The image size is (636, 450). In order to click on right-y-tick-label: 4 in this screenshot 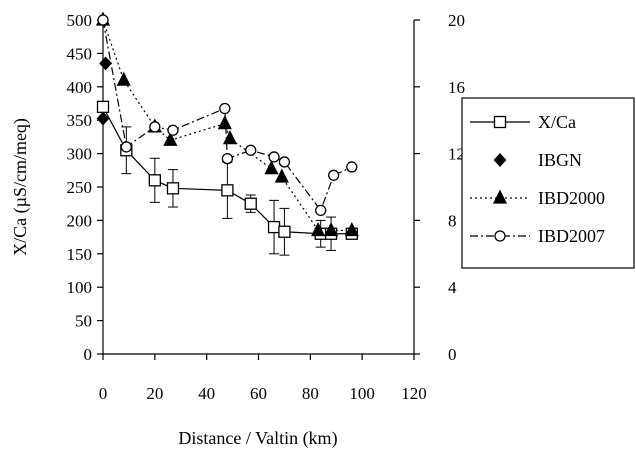, I will do `click(452, 287)`.